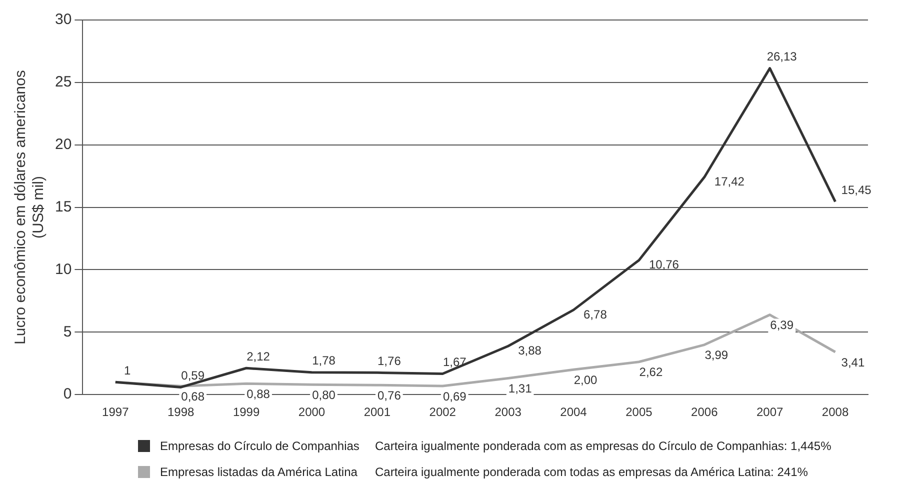 This screenshot has width=906, height=500. What do you see at coordinates (258, 356) in the screenshot?
I see `data-label: 2,12` at bounding box center [258, 356].